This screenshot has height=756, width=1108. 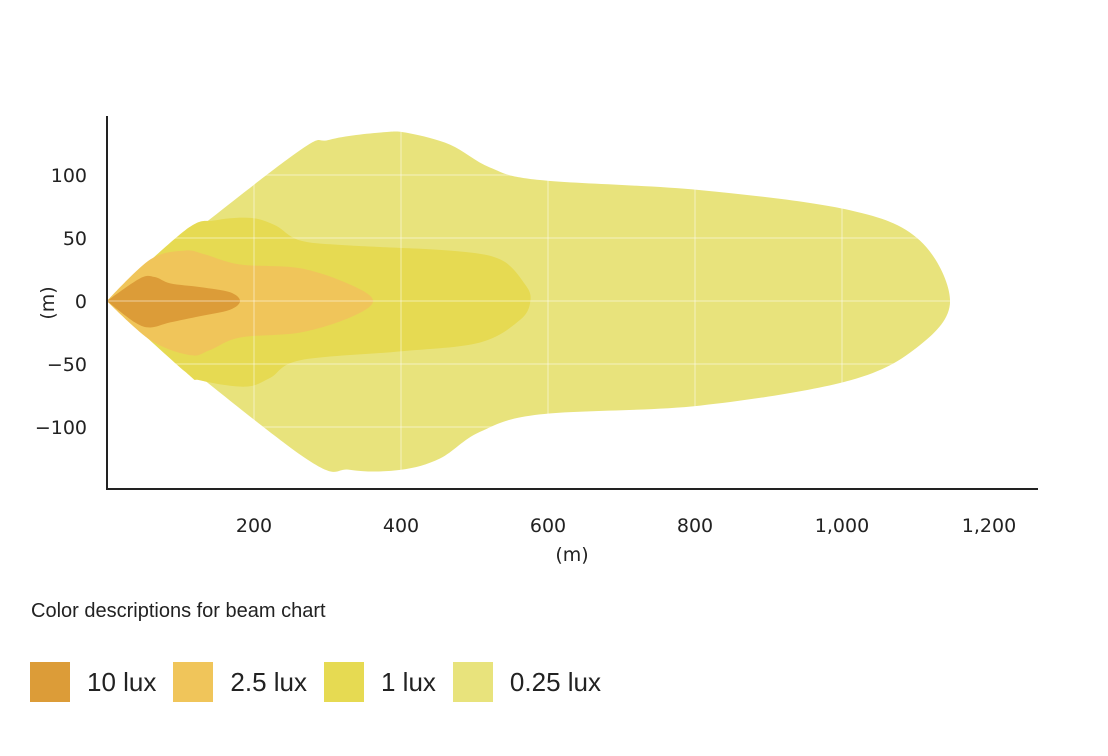 What do you see at coordinates (254, 526) in the screenshot?
I see `x-tick-label: 200` at bounding box center [254, 526].